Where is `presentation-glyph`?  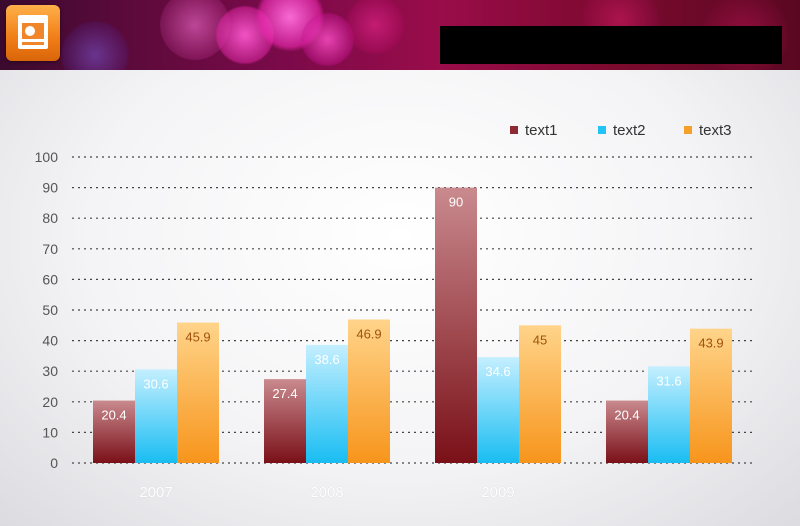
presentation-glyph is located at coordinates (33, 32).